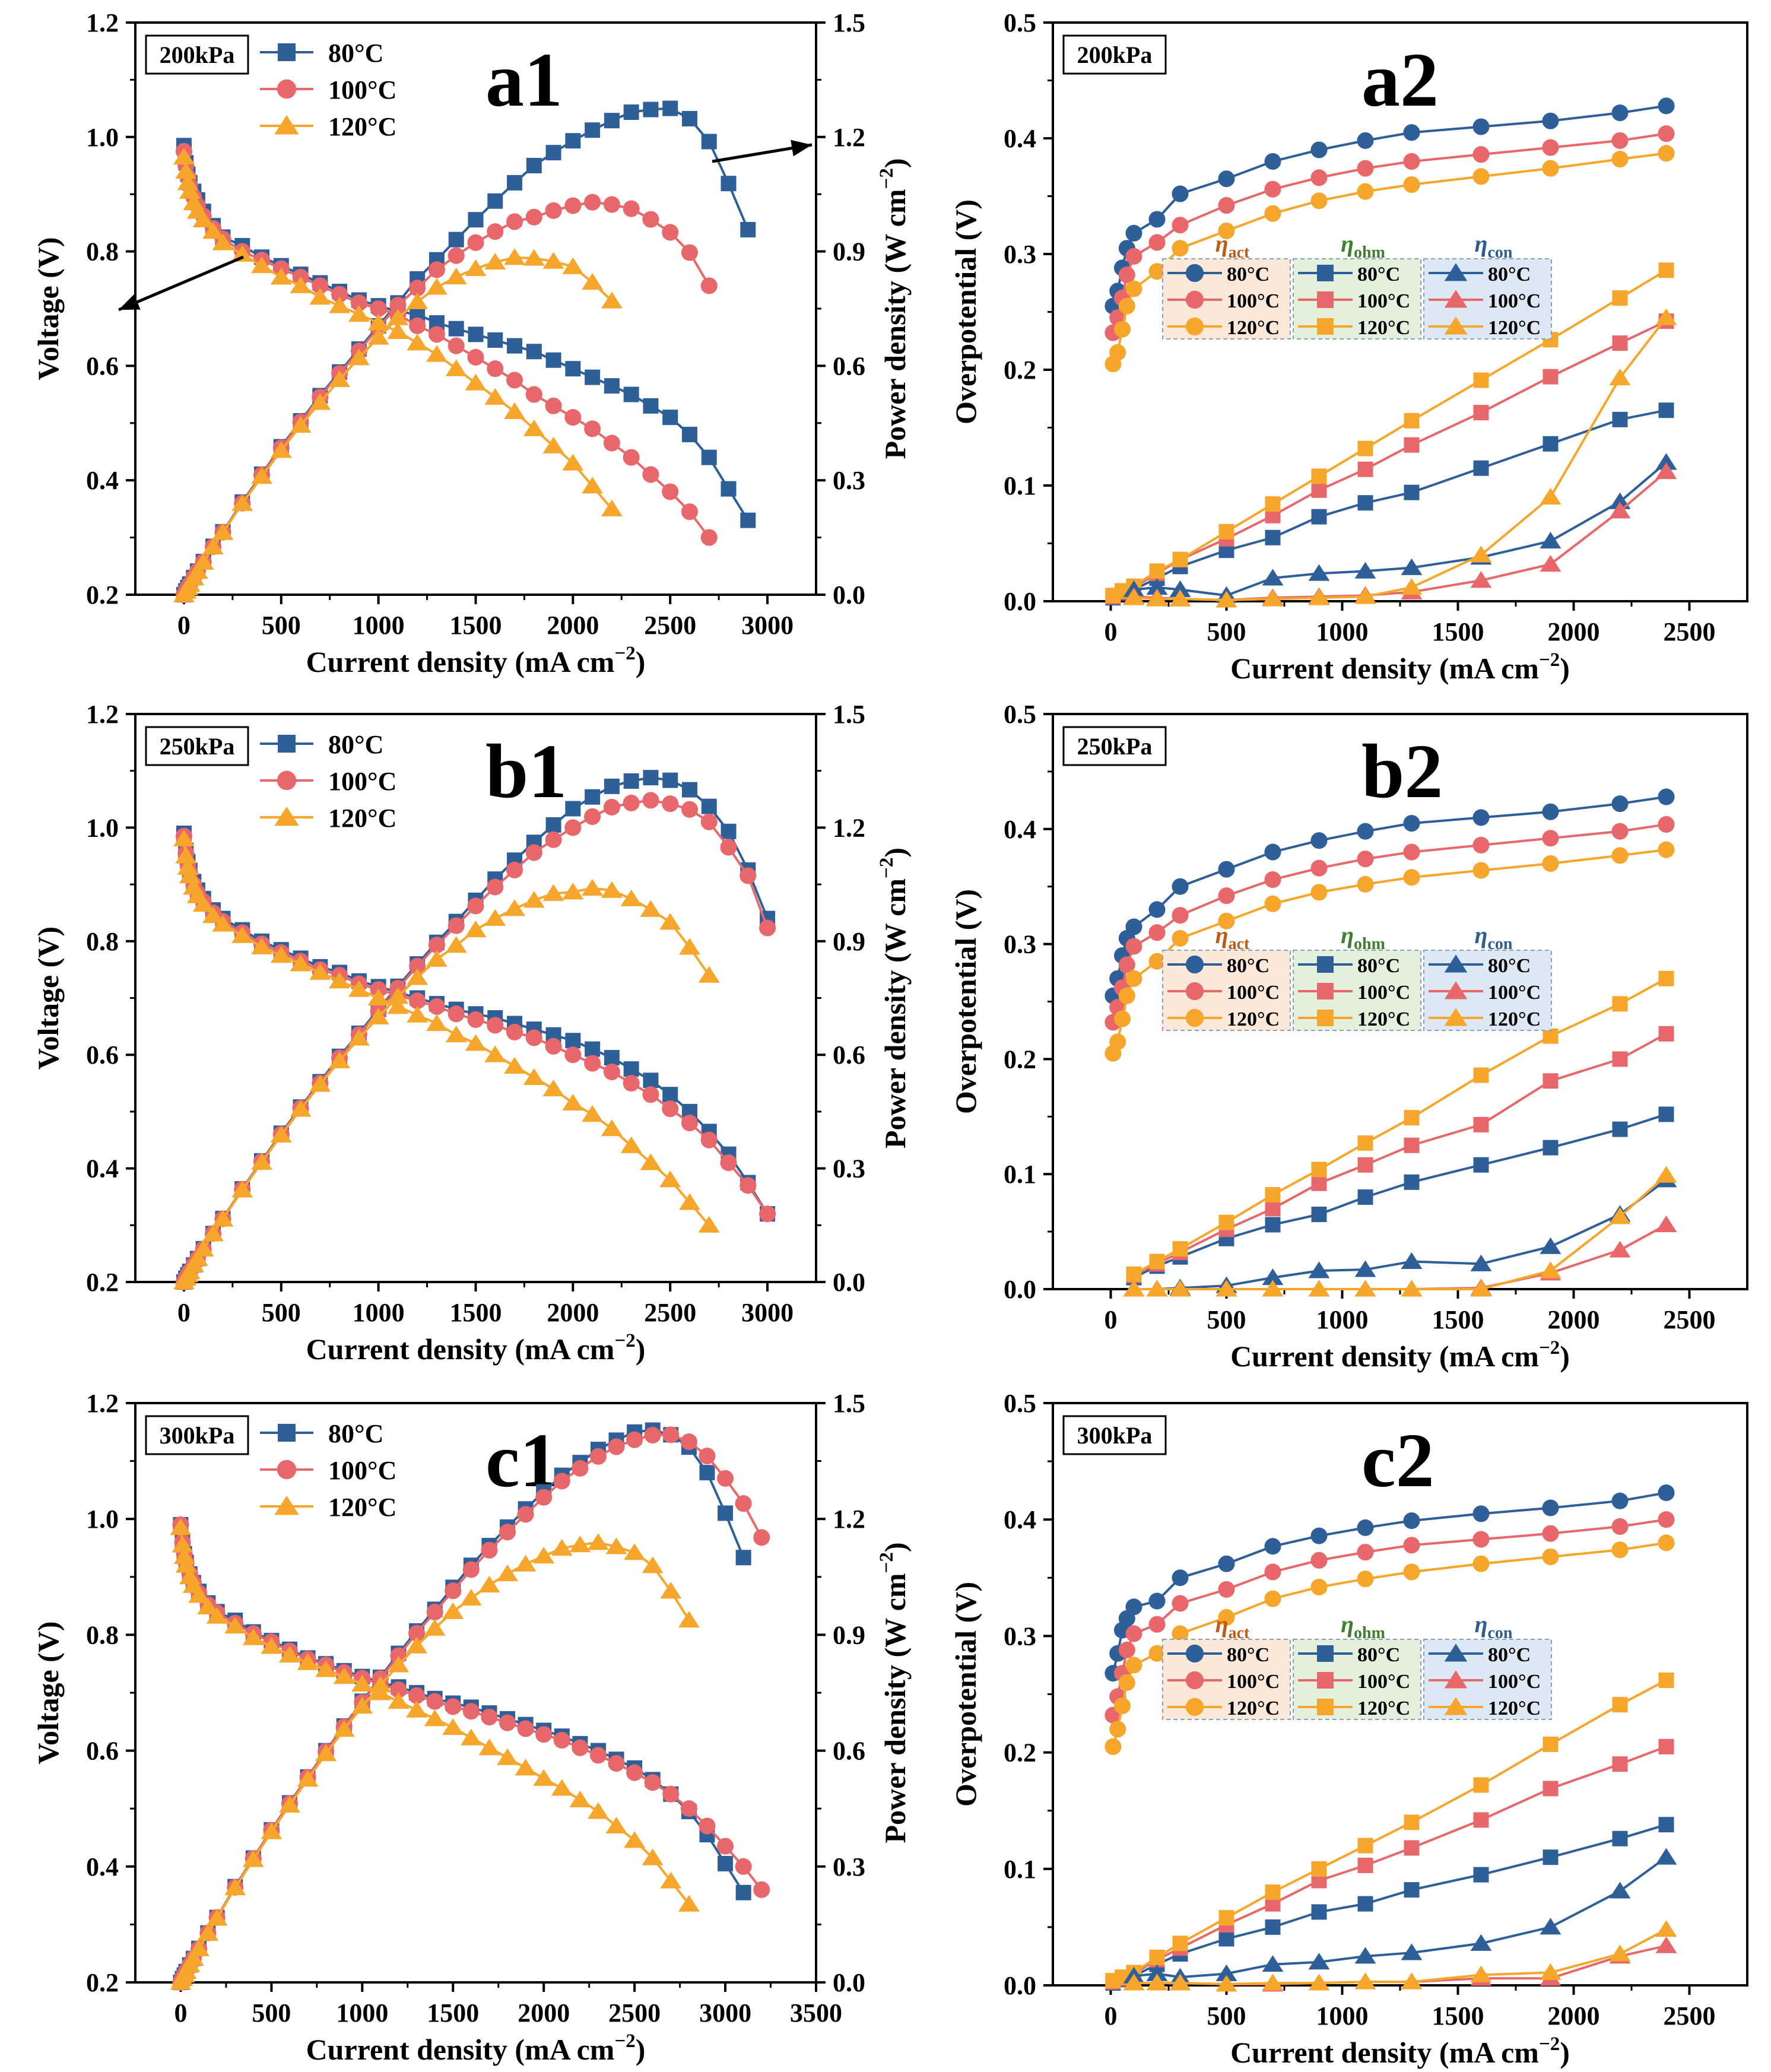 Image resolution: width=1771 pixels, height=2072 pixels. Describe the element at coordinates (1509, 274) in the screenshot. I see `legend-label: 80°C` at that location.